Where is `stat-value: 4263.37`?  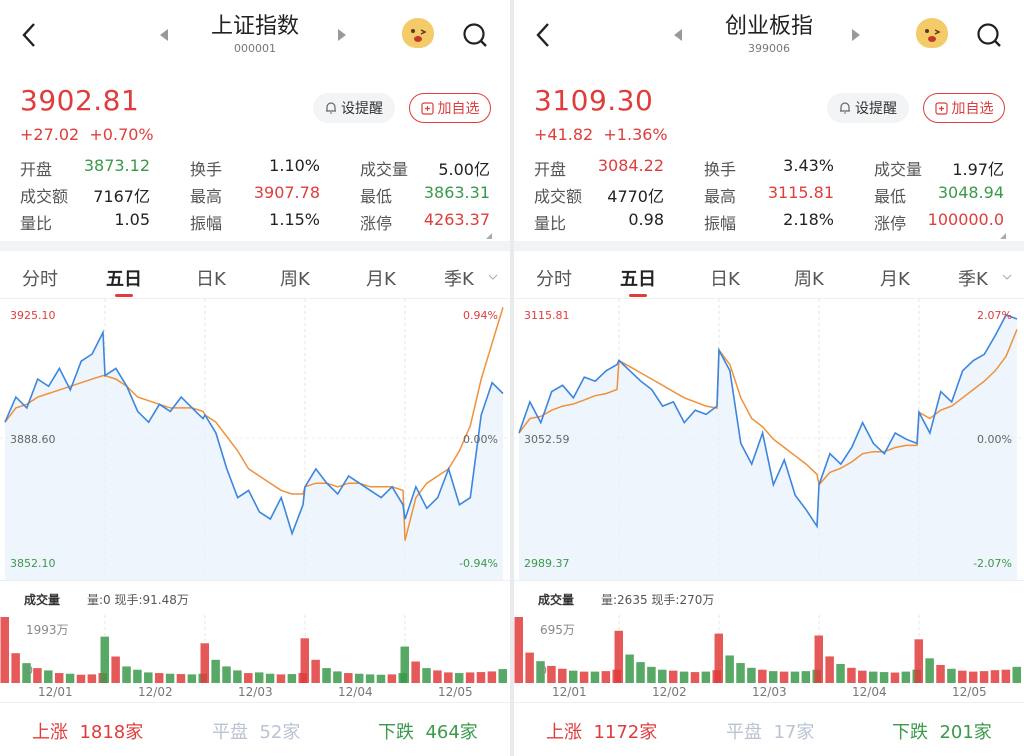 stat-value: 4263.37 is located at coordinates (456, 219).